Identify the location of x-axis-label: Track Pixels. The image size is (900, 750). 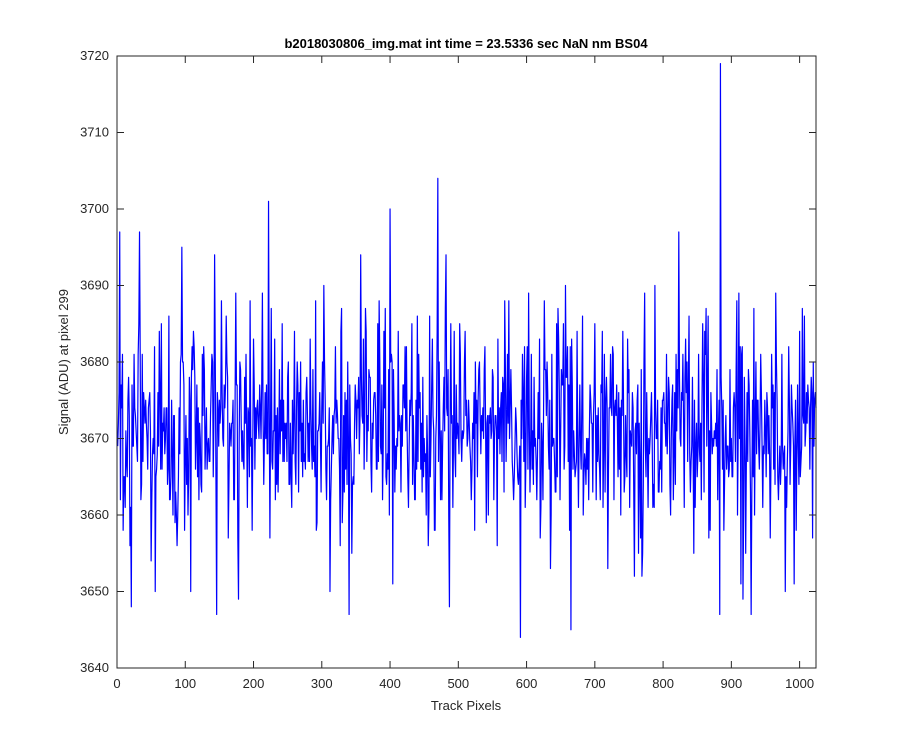
(466, 705).